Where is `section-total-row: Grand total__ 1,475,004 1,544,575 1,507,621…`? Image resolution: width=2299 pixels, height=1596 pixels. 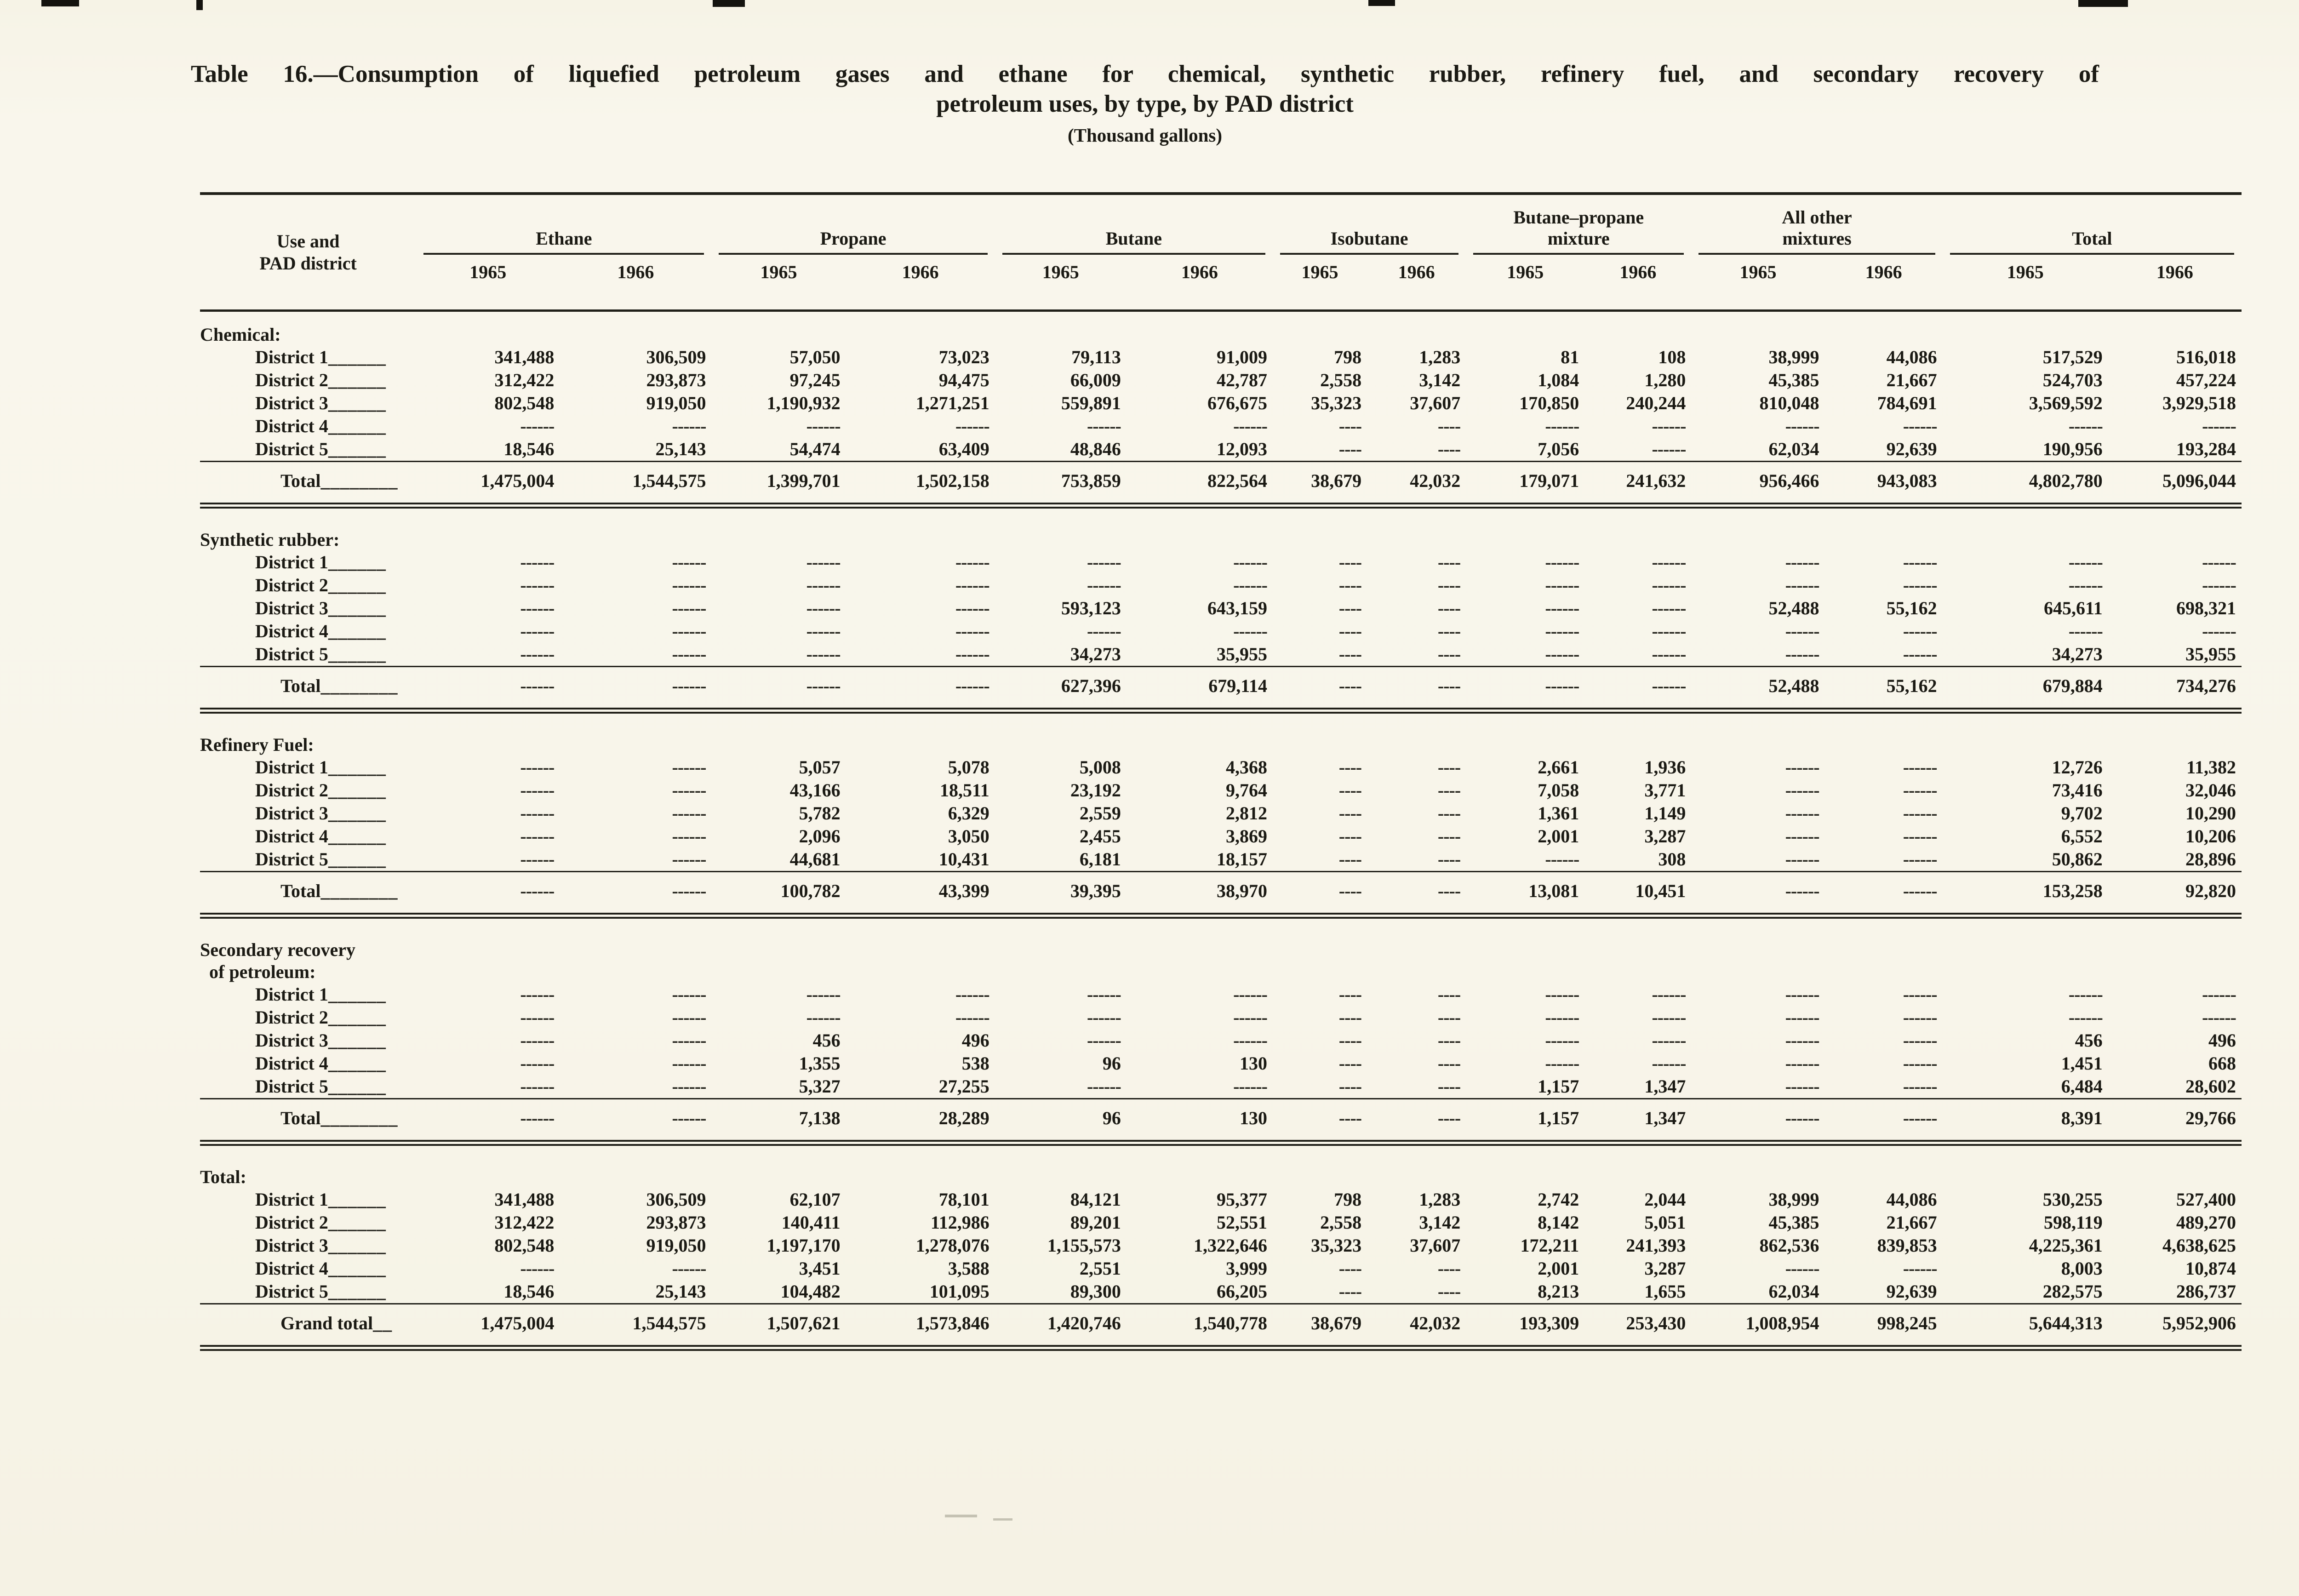
section-total-row: Grand total__ 1,475,004 1,544,575 1,507,621… is located at coordinates (1221, 1321).